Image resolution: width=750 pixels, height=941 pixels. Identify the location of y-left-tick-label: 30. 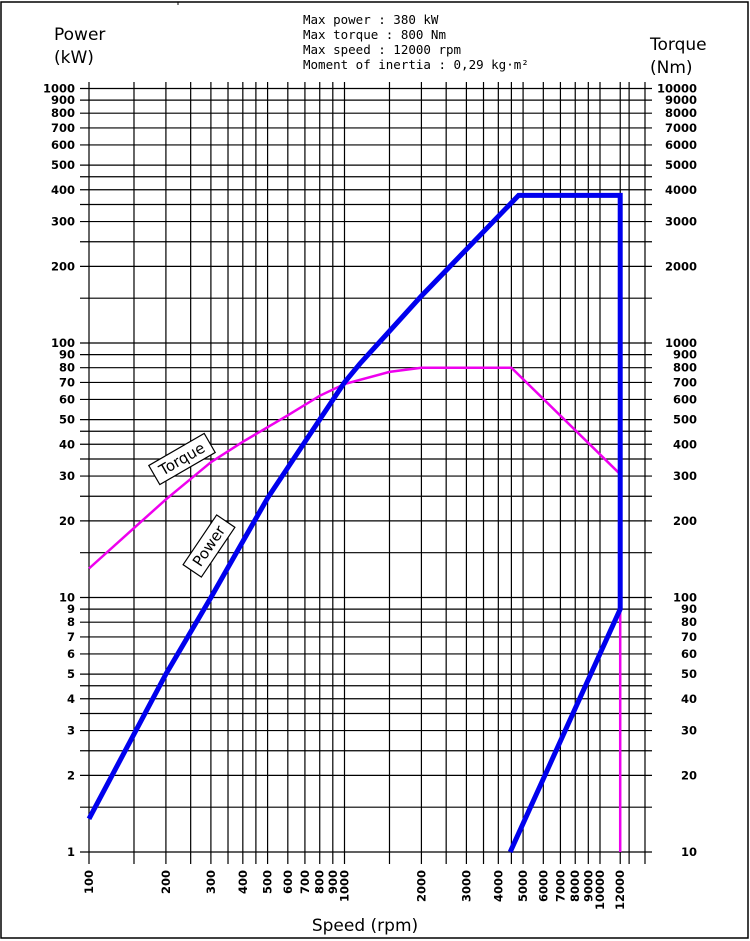
(67, 476).